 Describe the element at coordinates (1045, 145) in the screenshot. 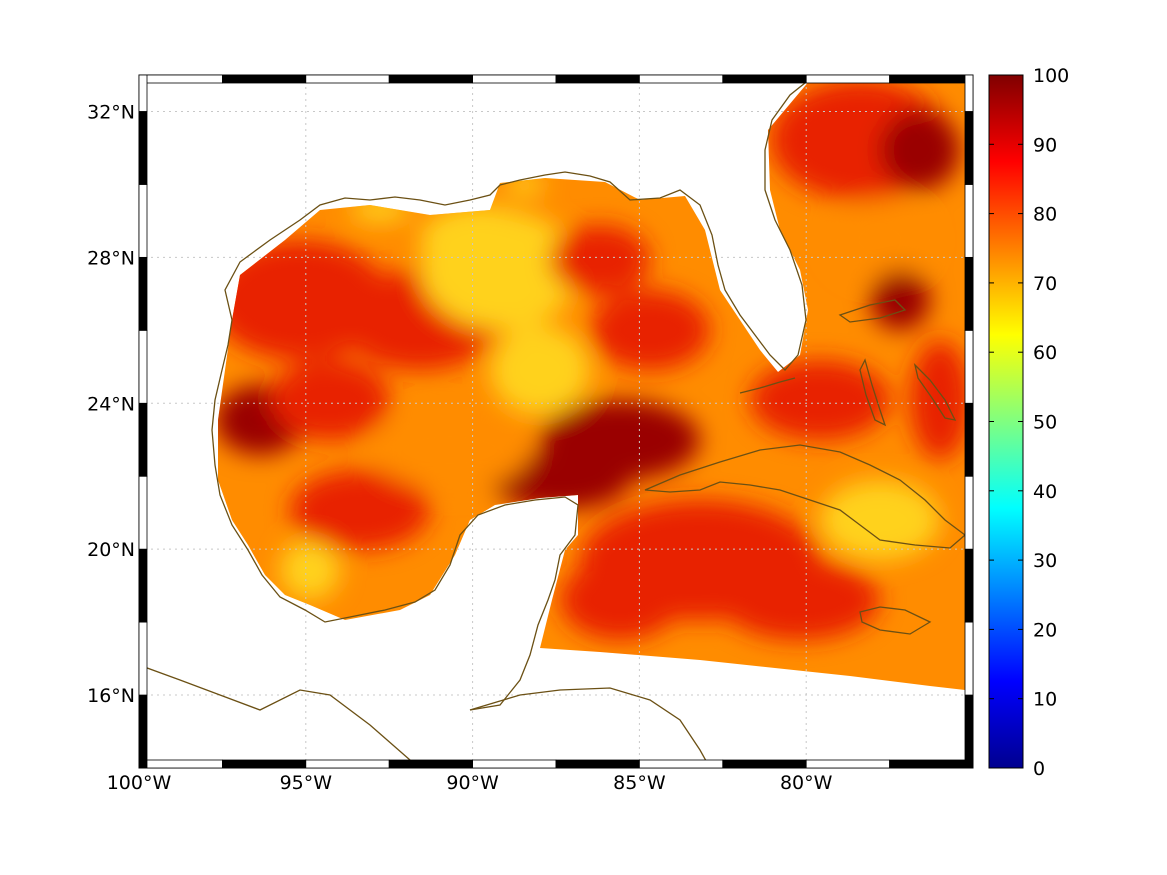

I see `colorbar-tick-label: 90` at that location.